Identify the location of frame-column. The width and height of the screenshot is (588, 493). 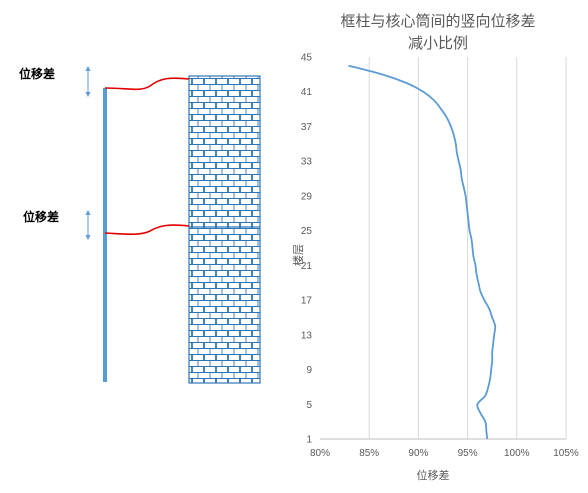
(105, 235).